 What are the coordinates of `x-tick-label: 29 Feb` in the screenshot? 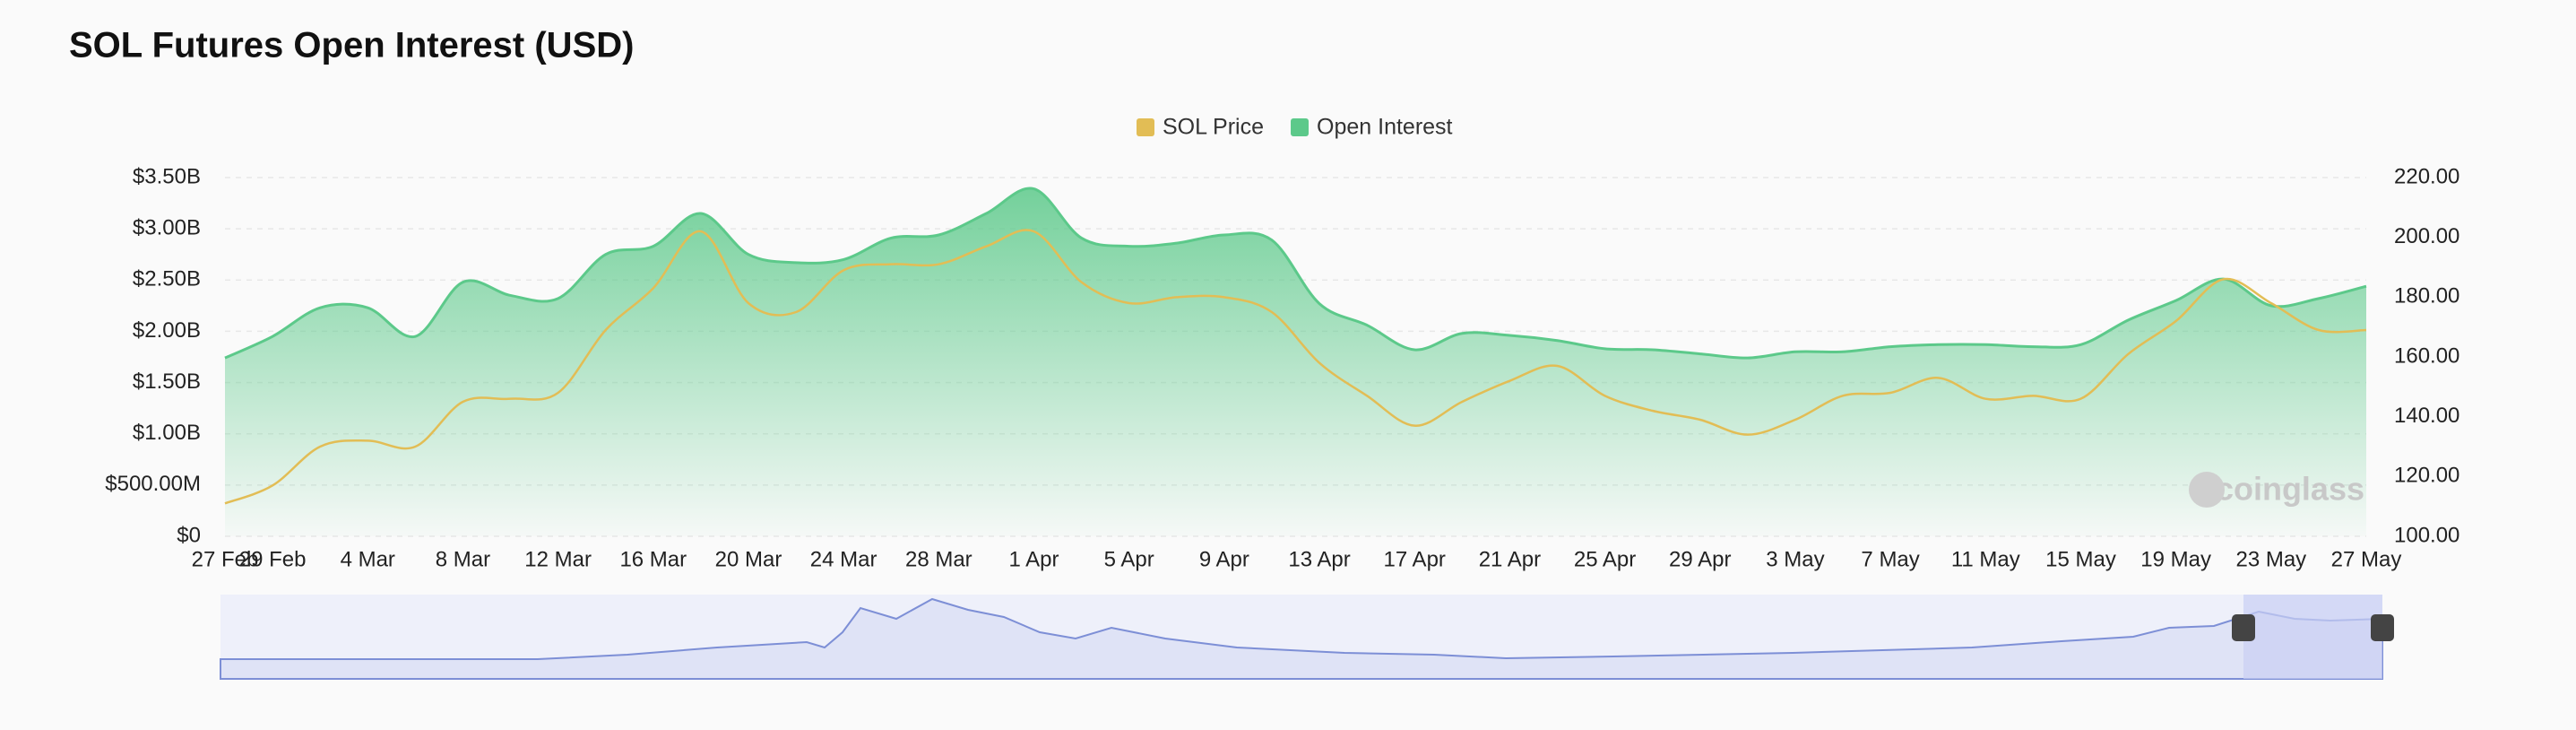 It's located at (273, 559).